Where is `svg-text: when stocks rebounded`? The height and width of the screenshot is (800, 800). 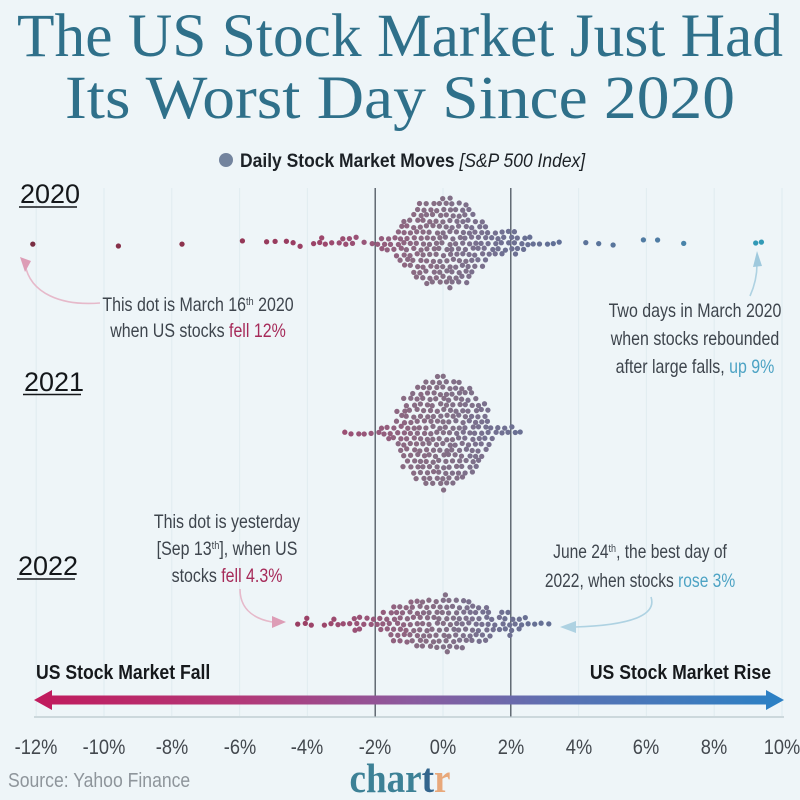
svg-text: when stocks rebounded is located at coordinates (694, 339).